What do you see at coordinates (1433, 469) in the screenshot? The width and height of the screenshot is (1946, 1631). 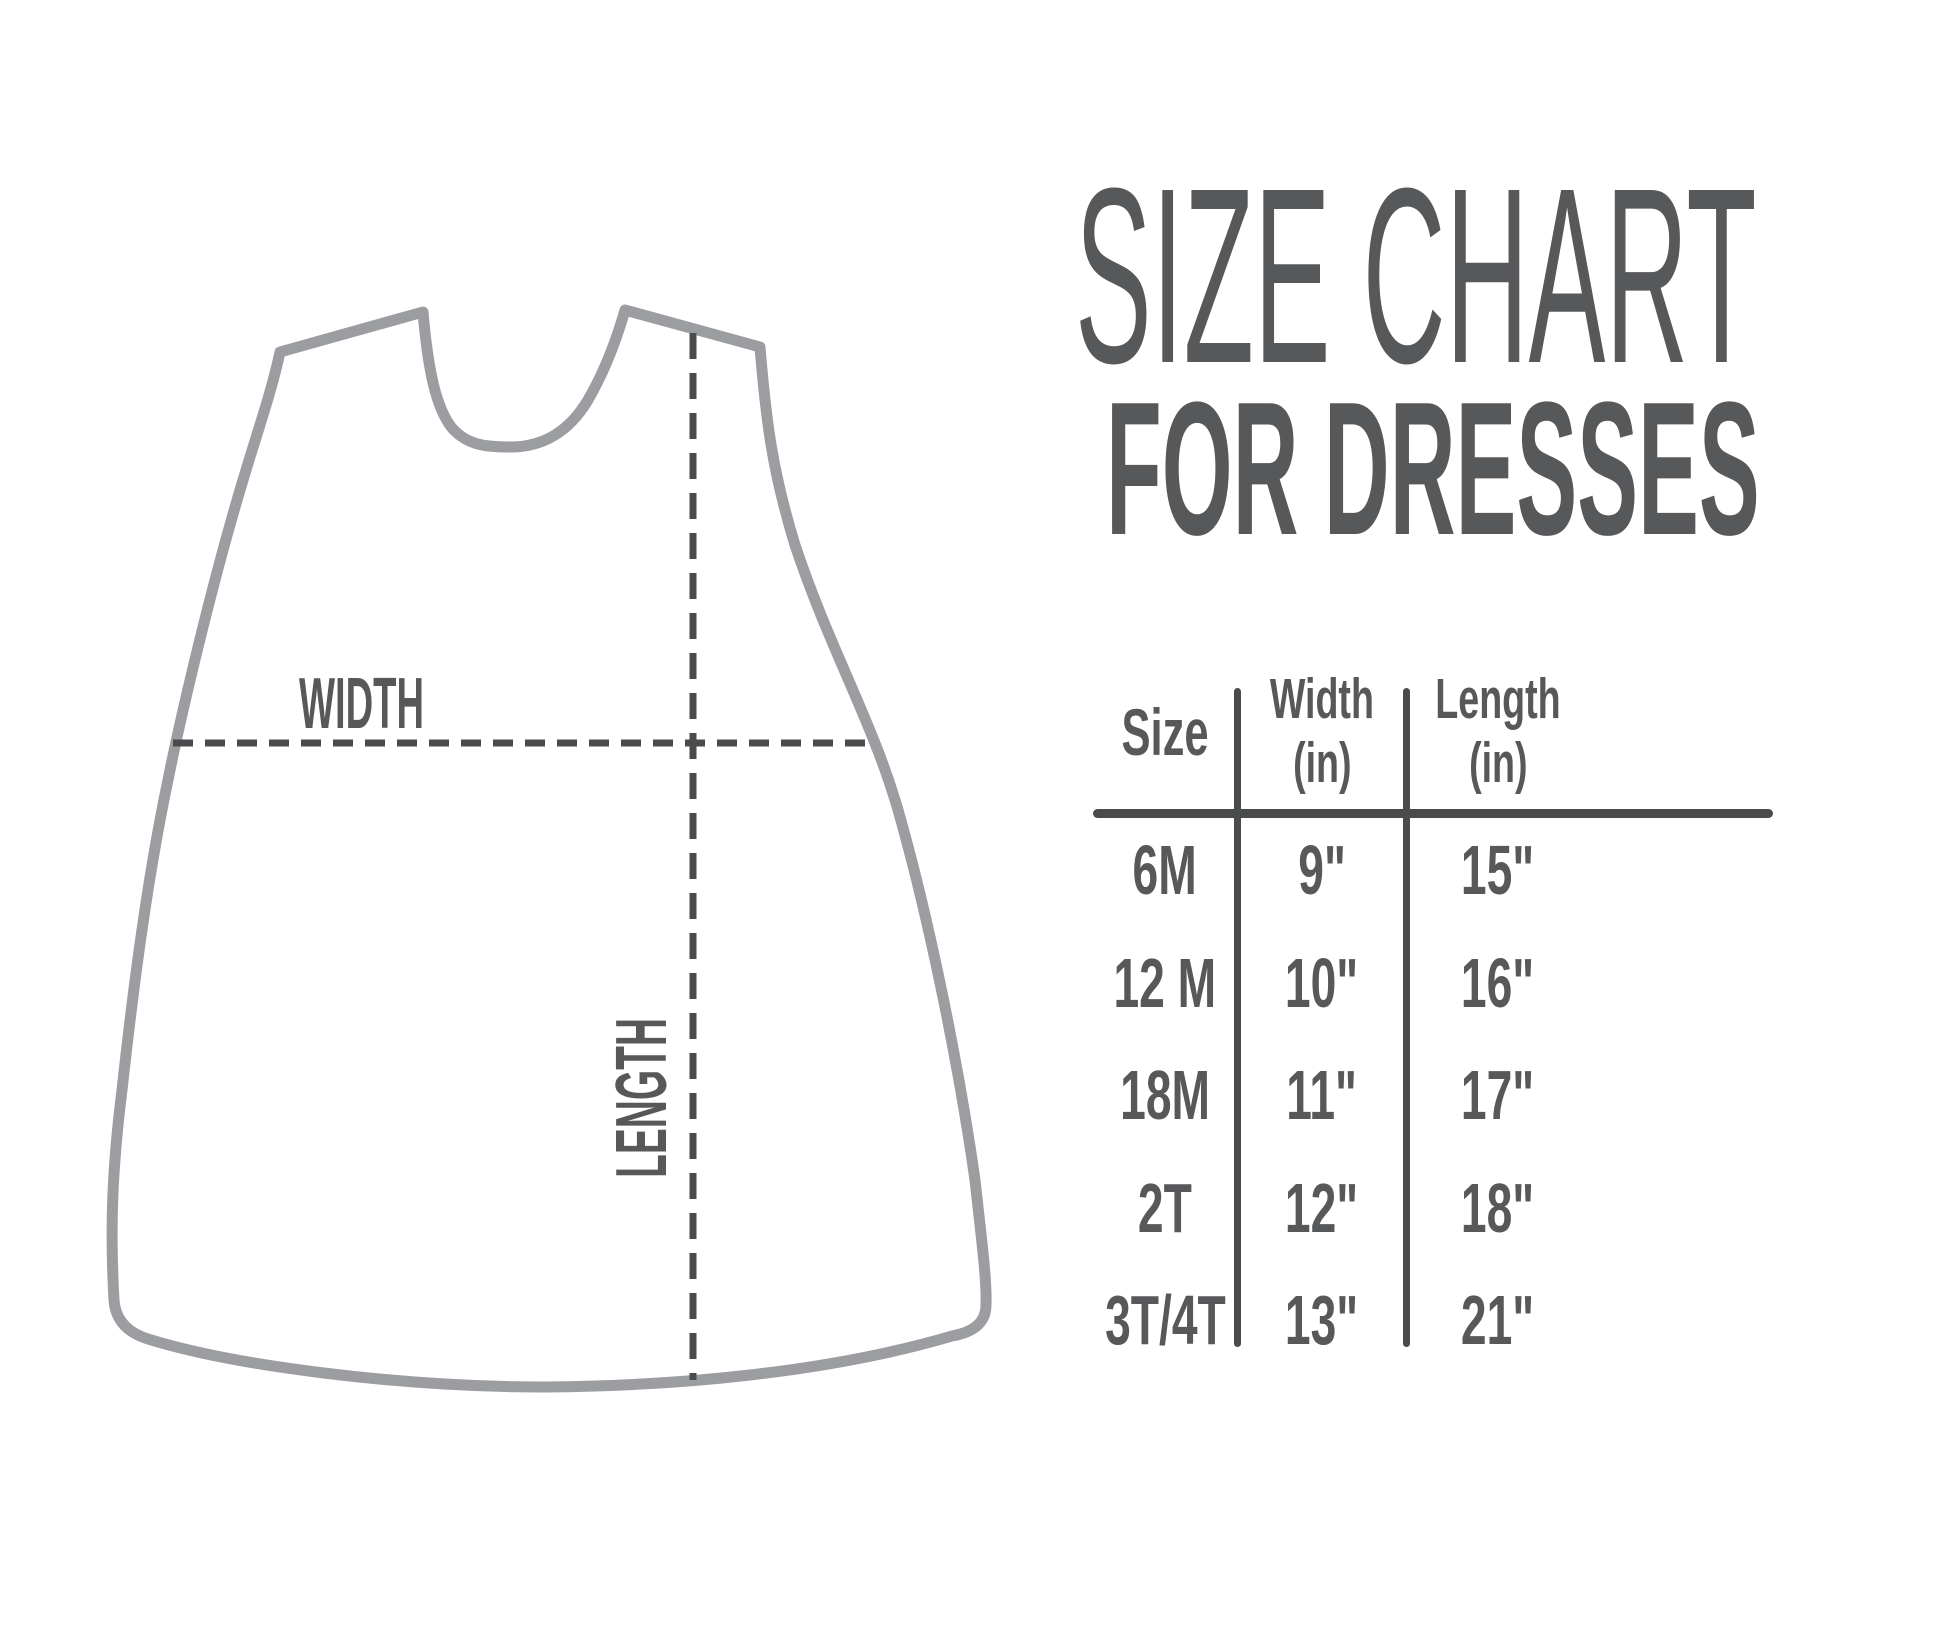 I see `page-subtitle-text: FOR DRESSES` at bounding box center [1433, 469].